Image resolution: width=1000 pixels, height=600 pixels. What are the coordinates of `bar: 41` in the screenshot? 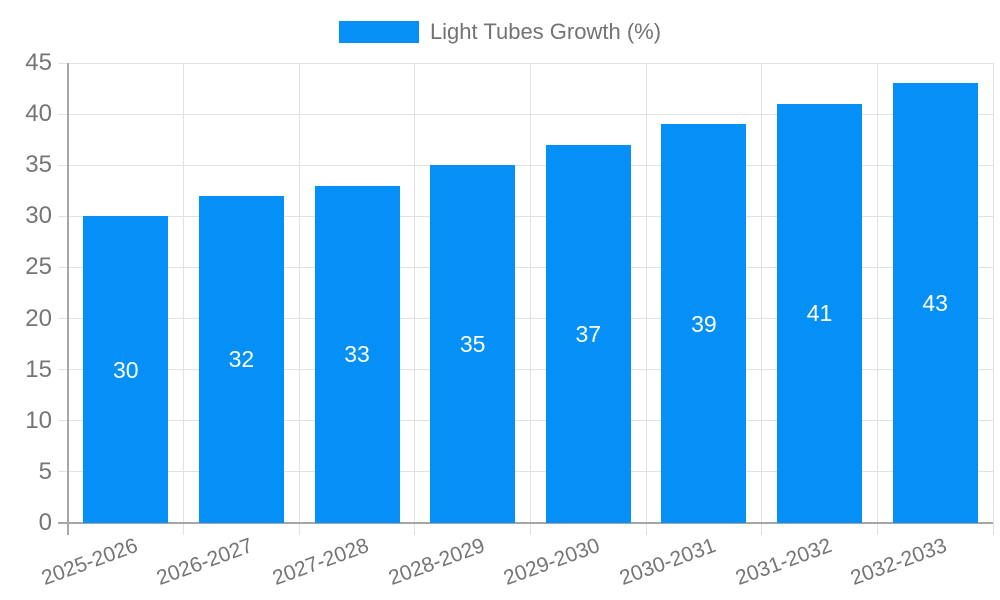 It's located at (820, 313).